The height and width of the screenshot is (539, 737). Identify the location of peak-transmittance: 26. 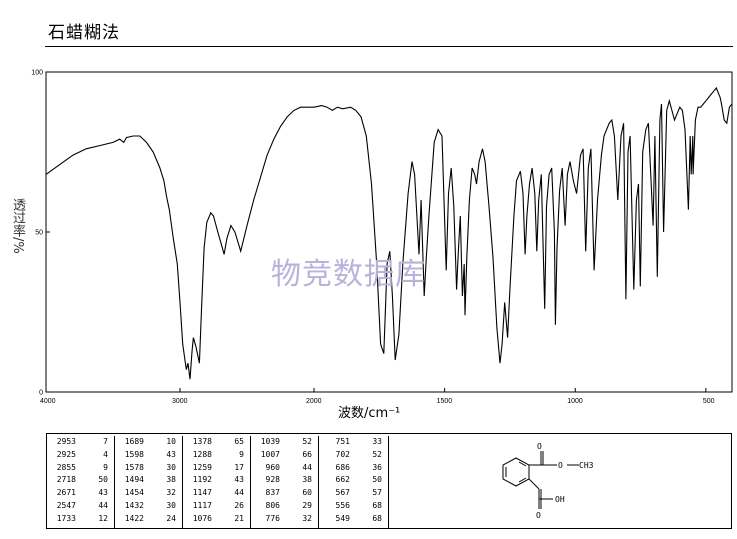
(239, 505).